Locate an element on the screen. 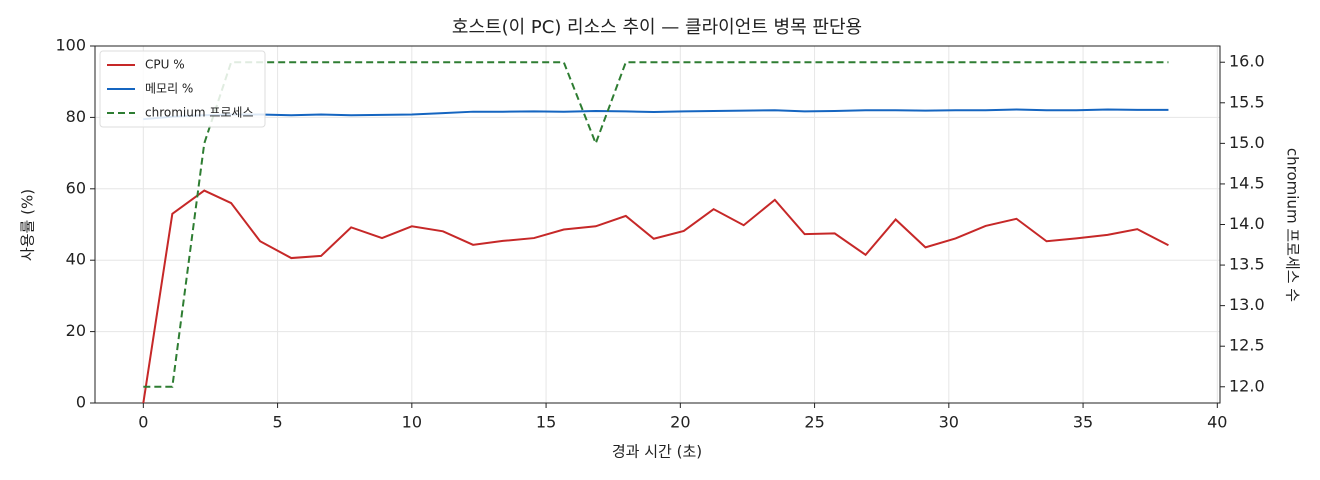  legend-label: CPU % is located at coordinates (165, 65).